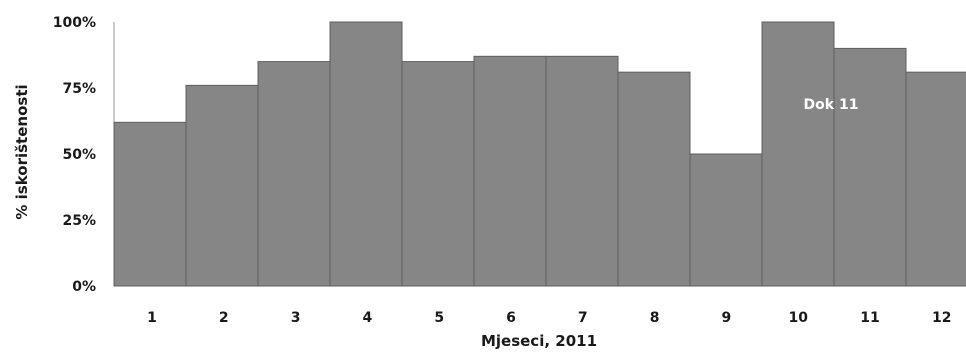  I want to click on x-tick-label: 2, so click(224, 318).